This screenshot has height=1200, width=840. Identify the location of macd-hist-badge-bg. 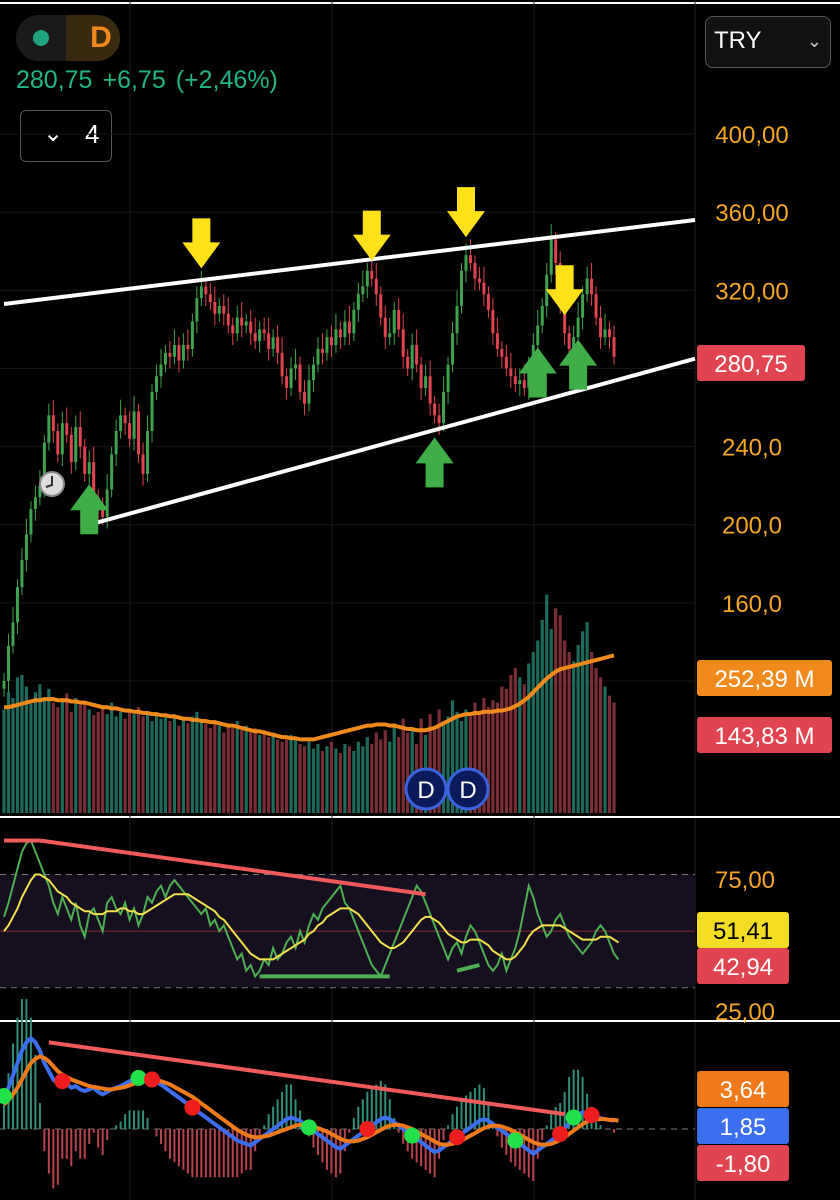
(743, 1089).